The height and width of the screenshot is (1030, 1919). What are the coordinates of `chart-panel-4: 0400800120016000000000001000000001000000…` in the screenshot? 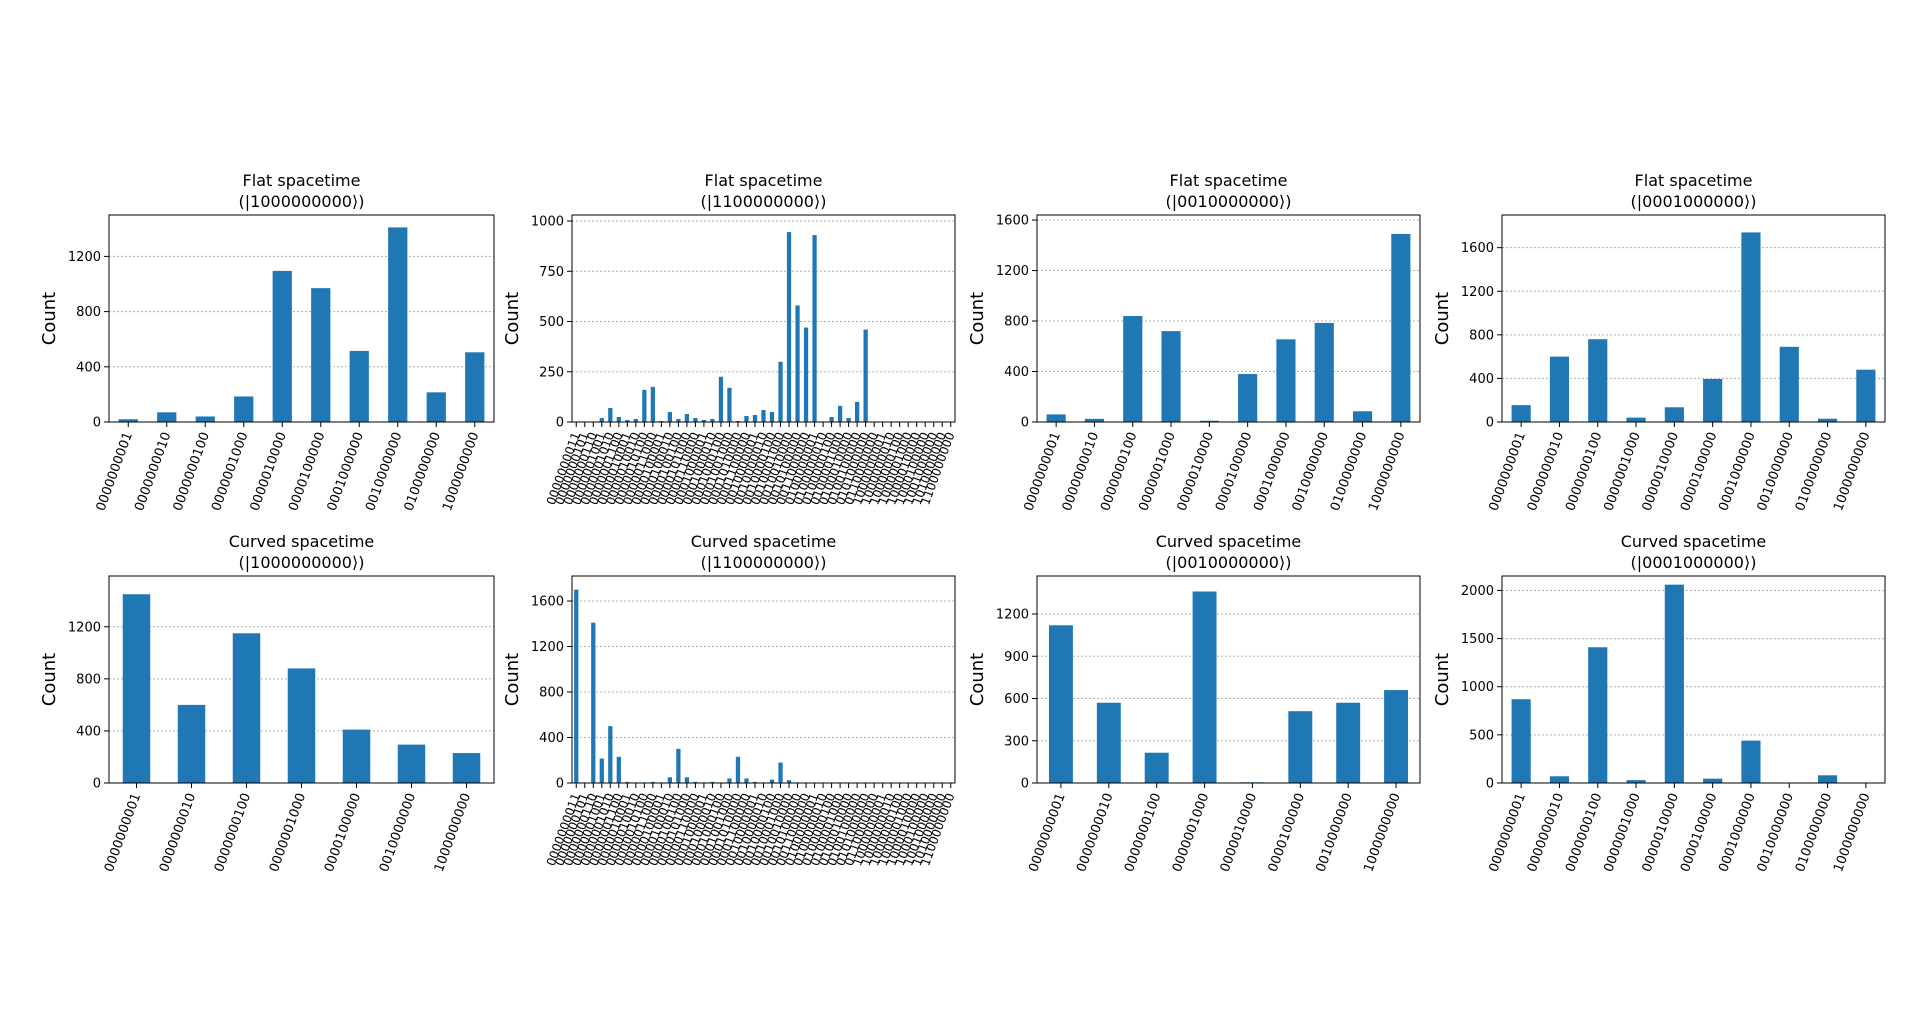 It's located at (1659, 342).